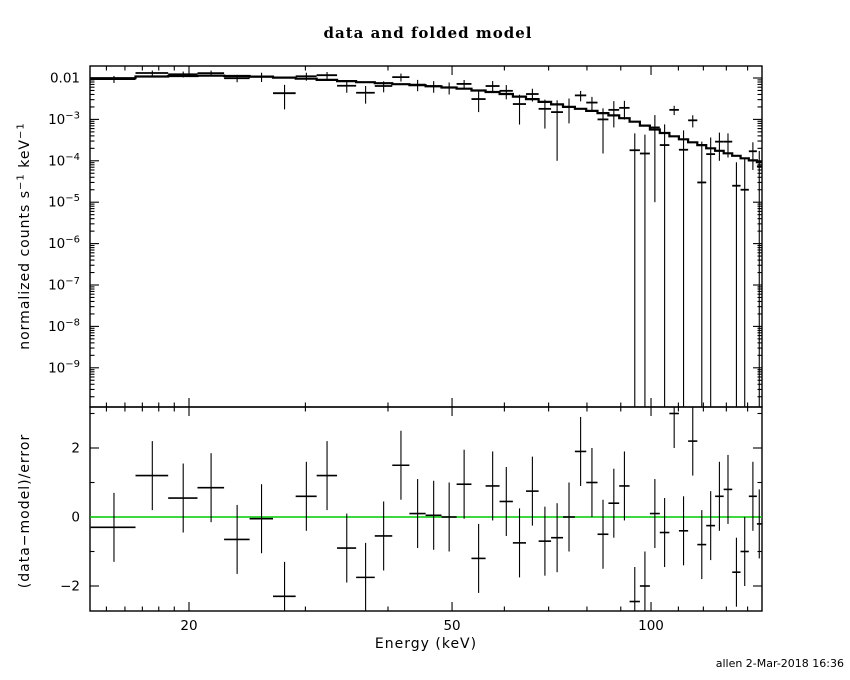 The width and height of the screenshot is (850, 680). I want to click on svg-text: 10⁻⁶, so click(64, 244).